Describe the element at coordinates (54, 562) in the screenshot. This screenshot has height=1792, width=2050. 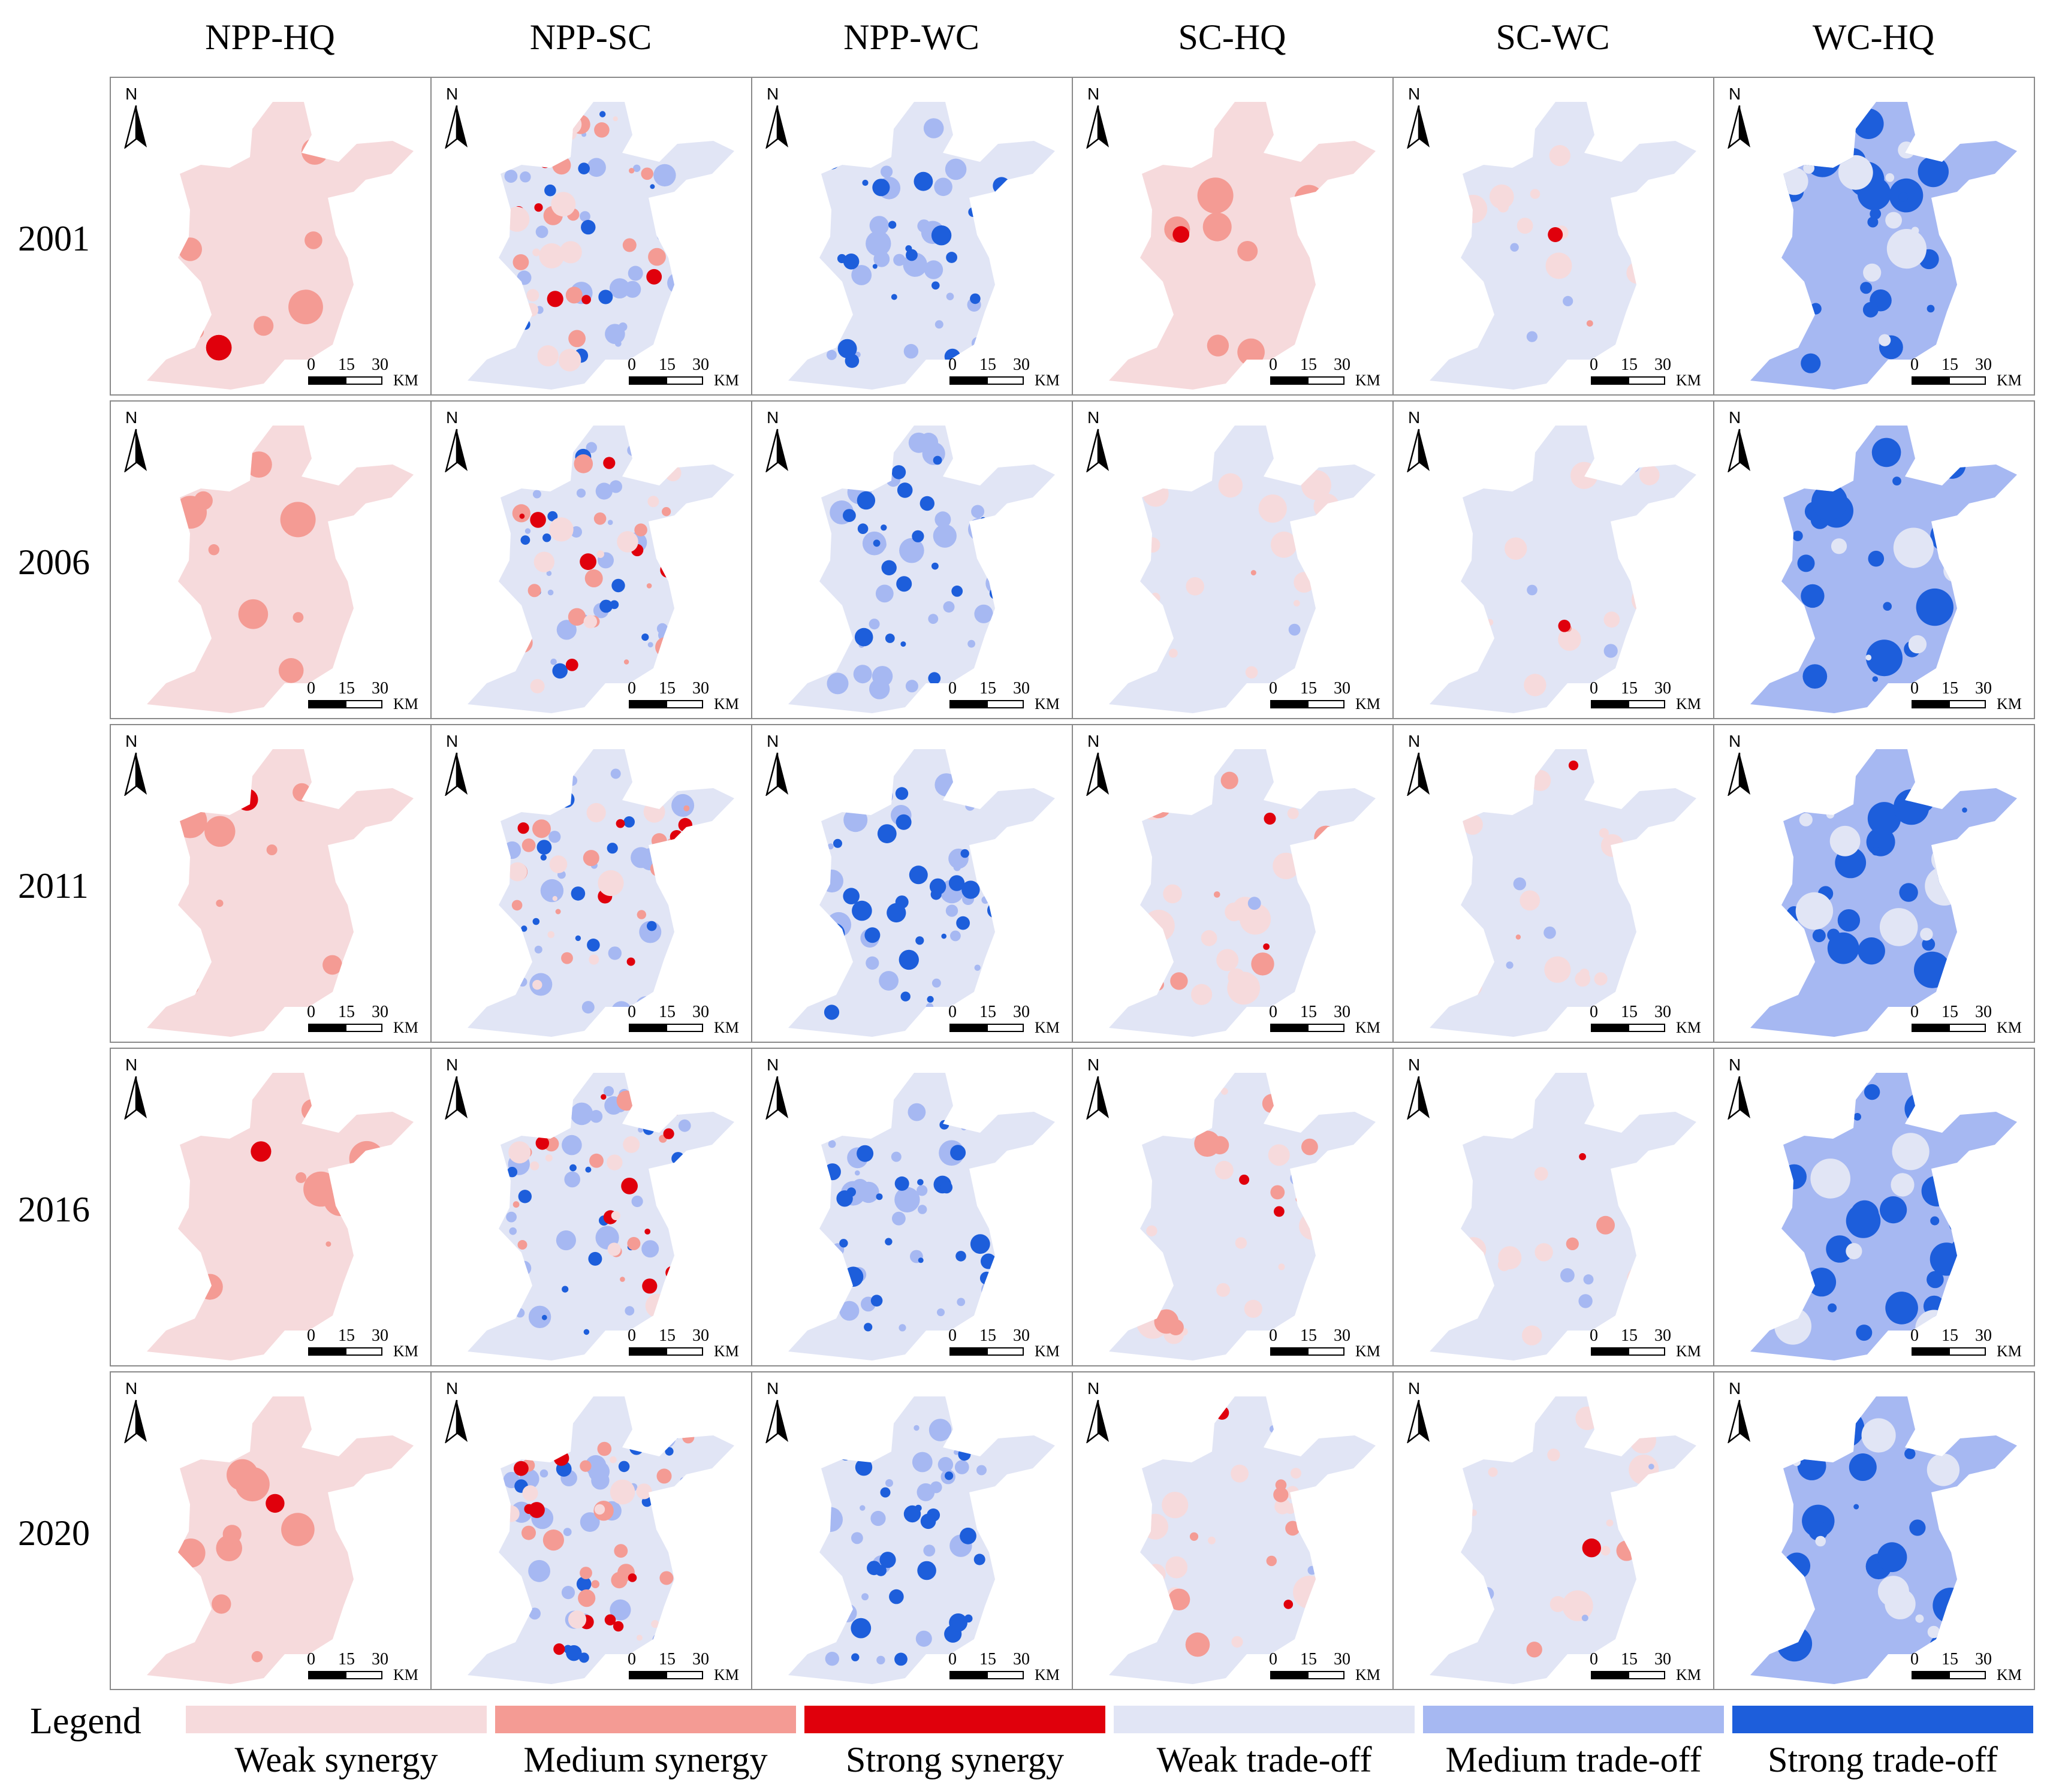
I see `row-label-2006: 2006` at that location.